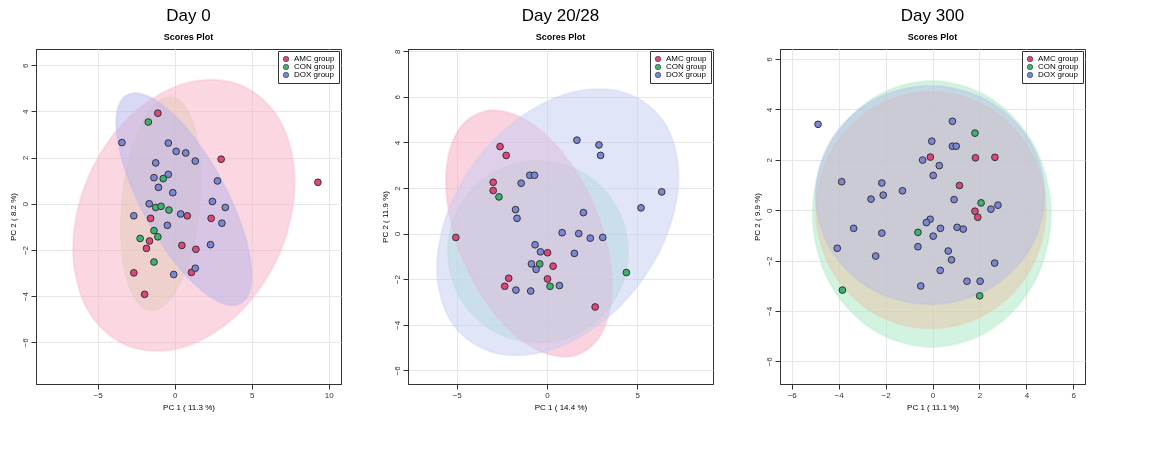 The image size is (1155, 459). I want to click on chart-title: Day 20/28, so click(560, 15).